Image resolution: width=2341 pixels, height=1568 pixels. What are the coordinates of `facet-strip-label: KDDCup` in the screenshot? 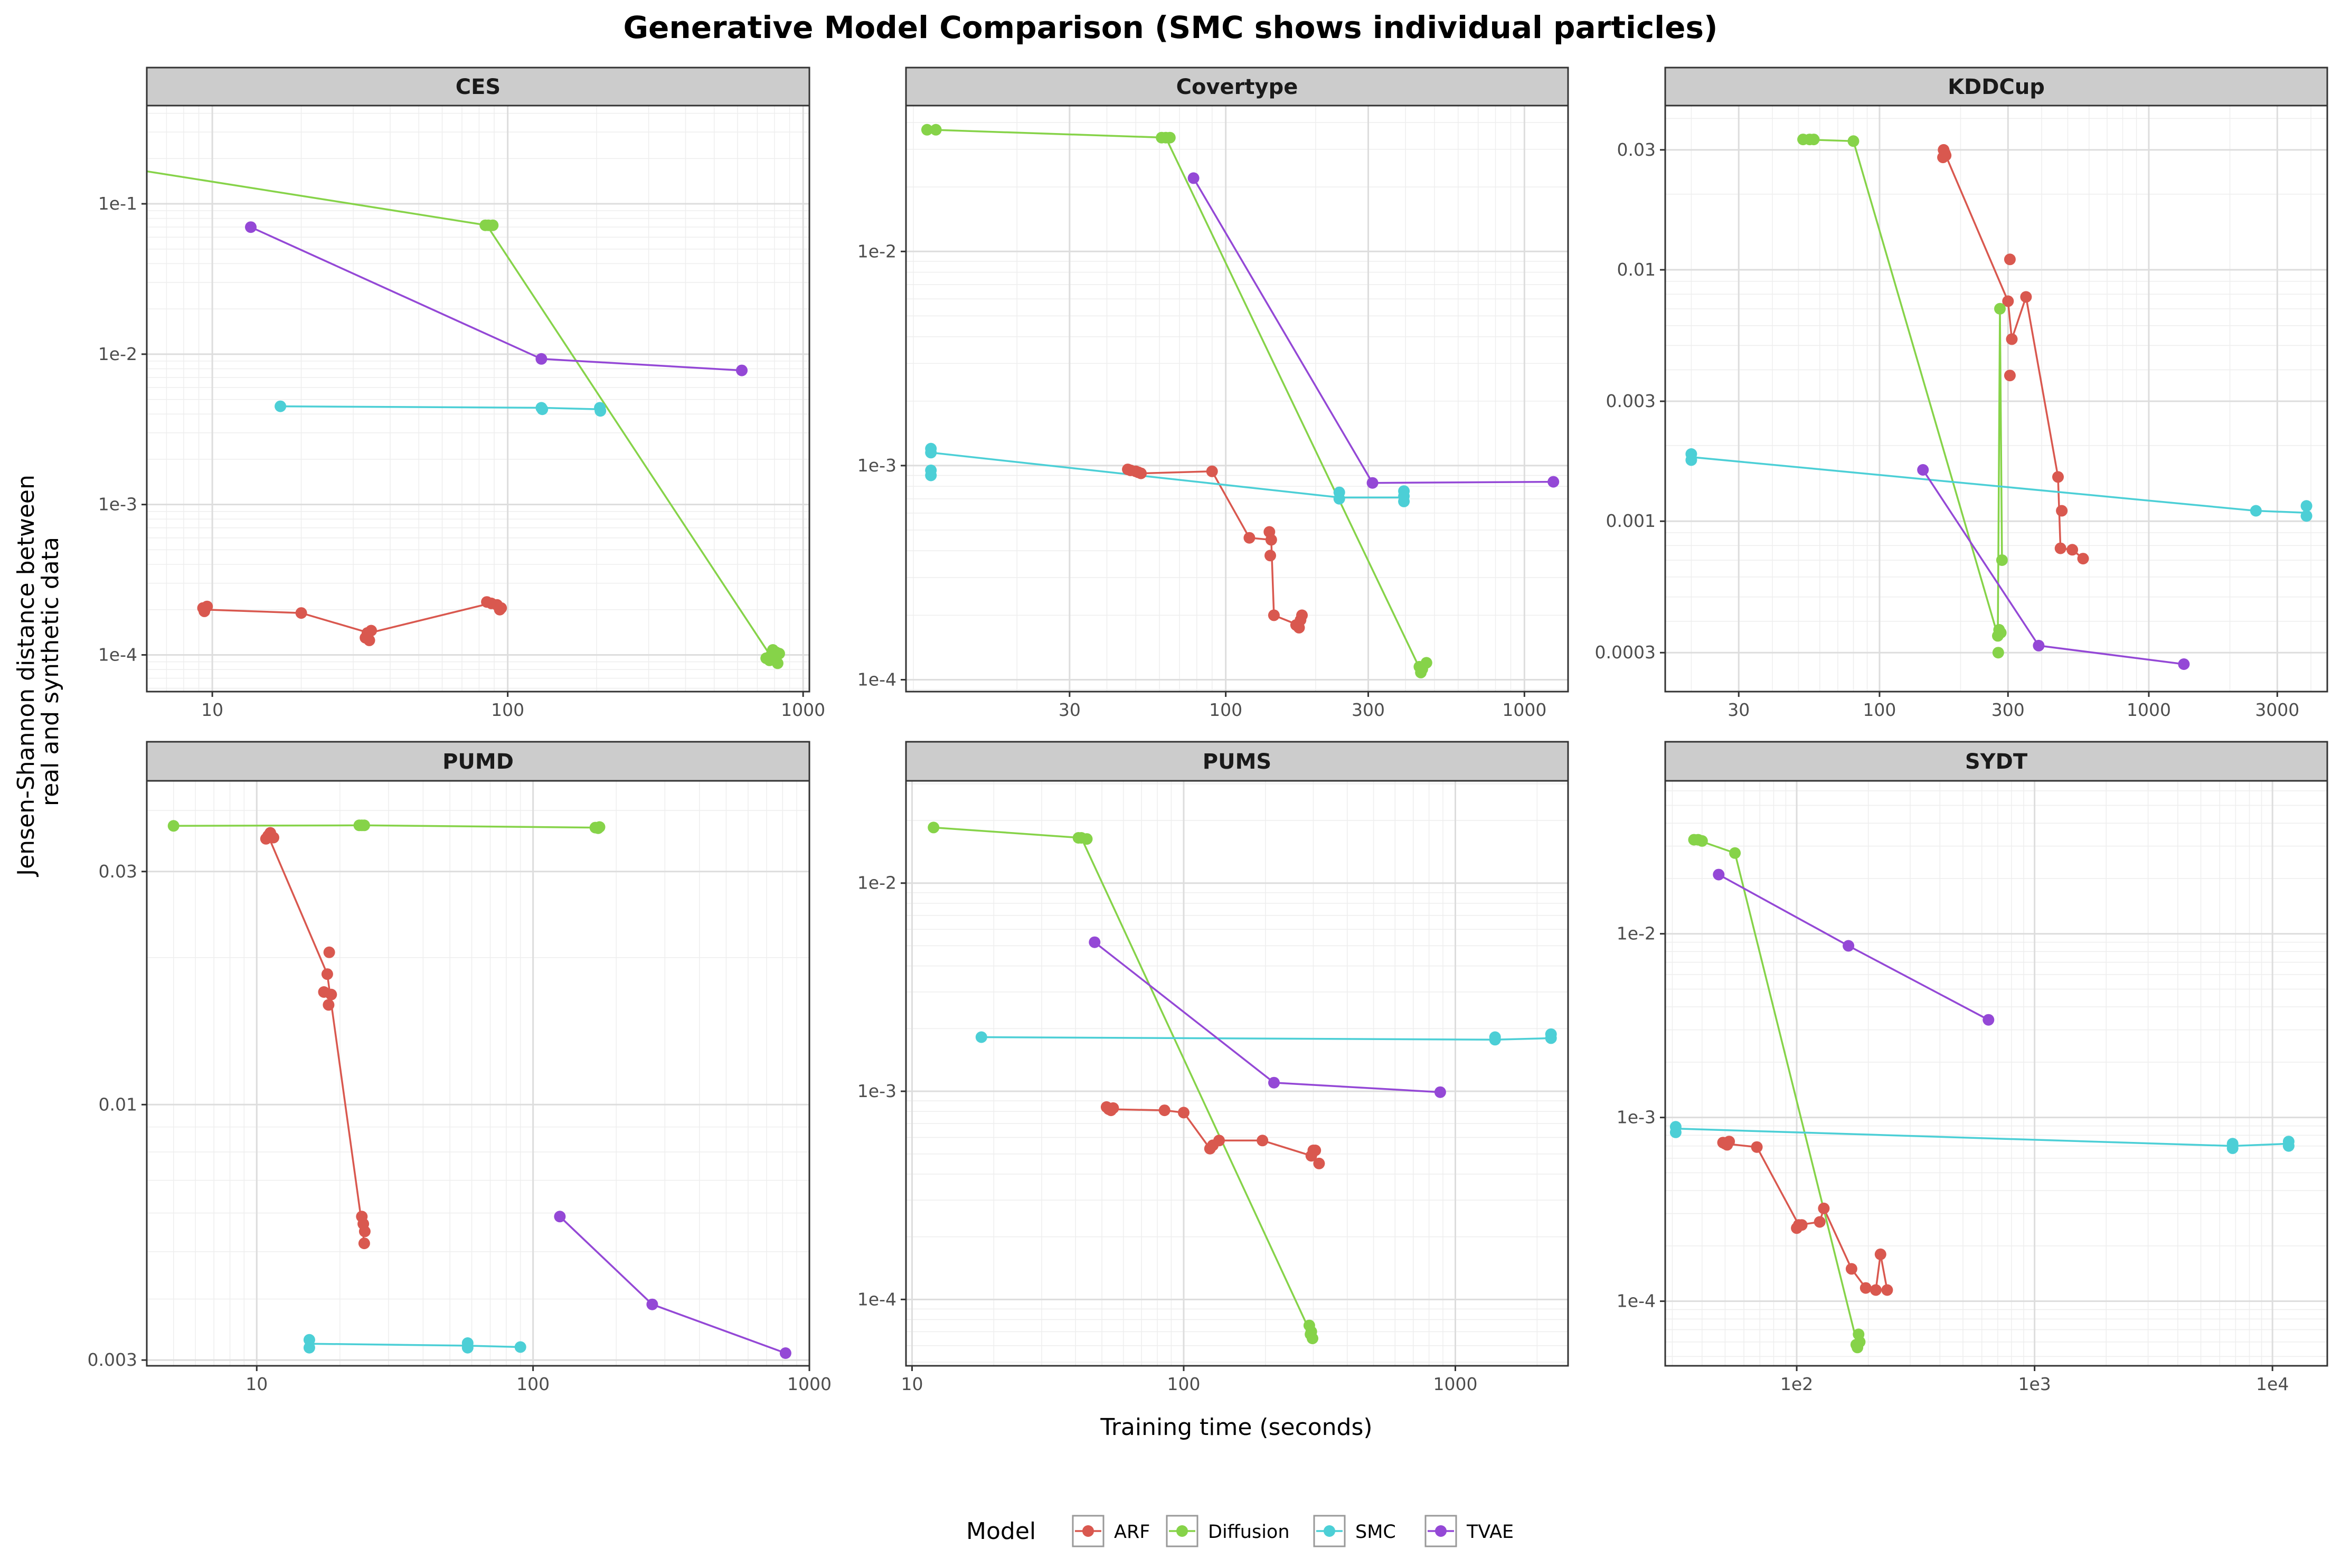 It's located at (1996, 87).